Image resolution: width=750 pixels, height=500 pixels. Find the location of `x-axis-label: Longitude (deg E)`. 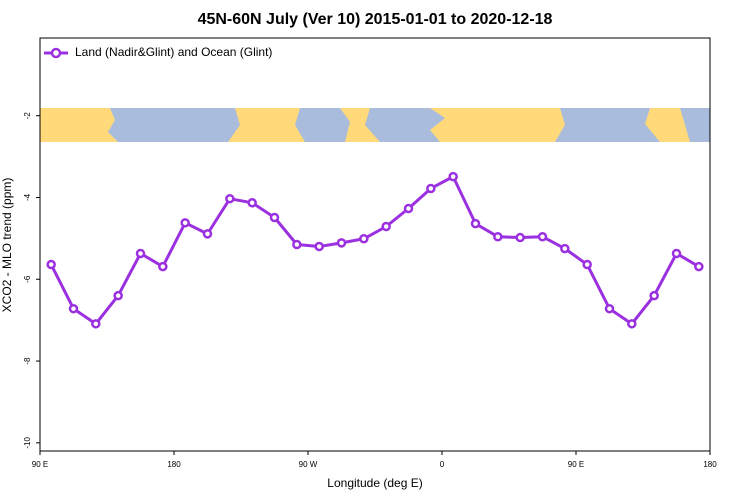

x-axis-label: Longitude (deg E) is located at coordinates (374, 483).